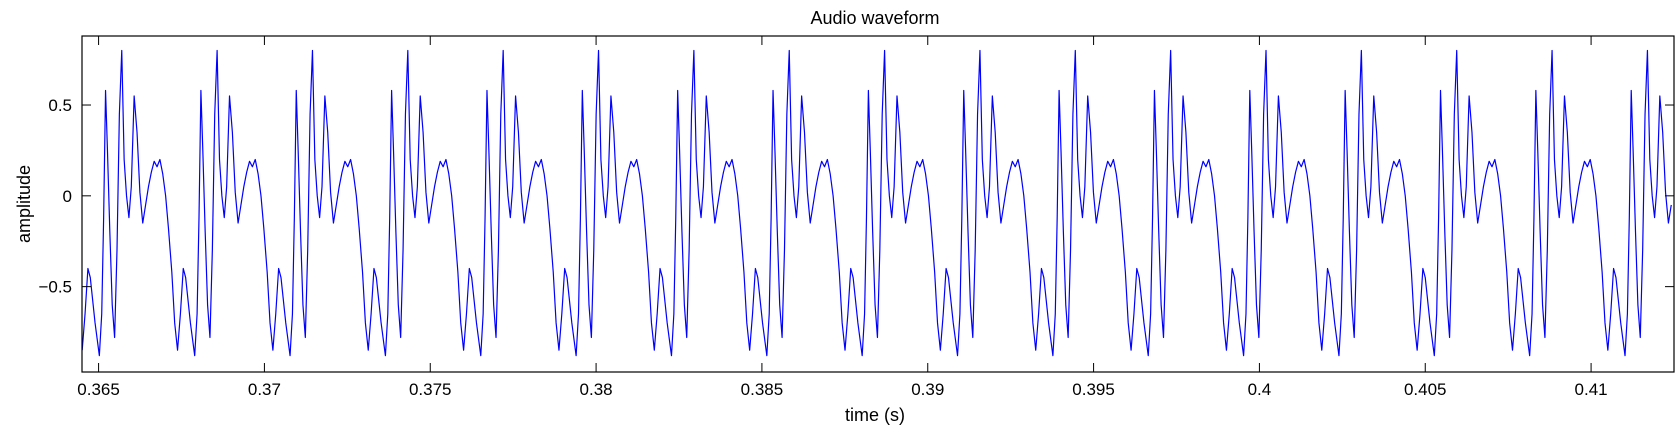  What do you see at coordinates (874, 18) in the screenshot?
I see `chart-title: Audio waveform` at bounding box center [874, 18].